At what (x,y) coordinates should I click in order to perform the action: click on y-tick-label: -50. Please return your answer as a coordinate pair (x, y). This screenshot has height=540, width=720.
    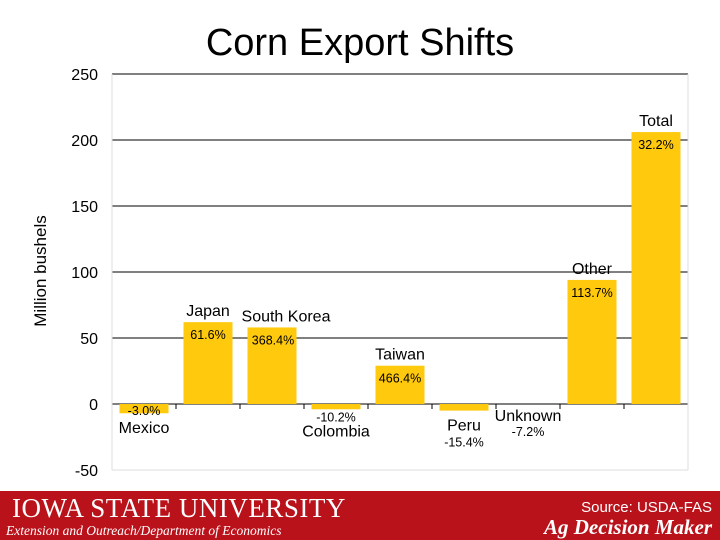
    Looking at the image, I should click on (86, 471).